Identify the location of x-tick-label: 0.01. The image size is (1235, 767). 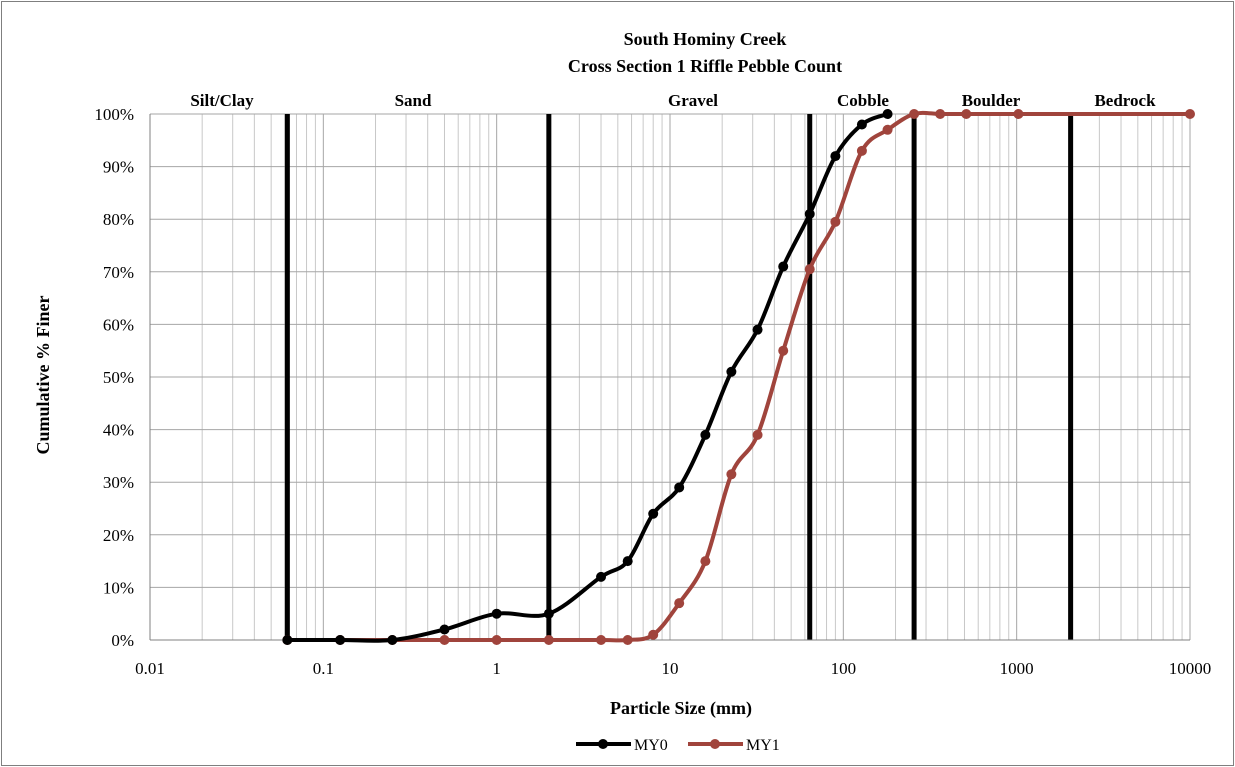
(150, 668).